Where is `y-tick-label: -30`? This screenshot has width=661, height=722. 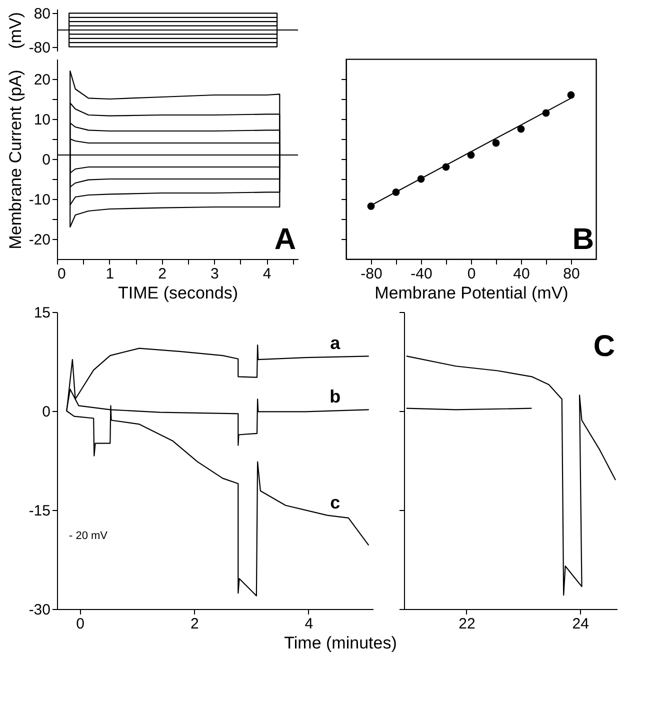 y-tick-label: -30 is located at coordinates (39, 610).